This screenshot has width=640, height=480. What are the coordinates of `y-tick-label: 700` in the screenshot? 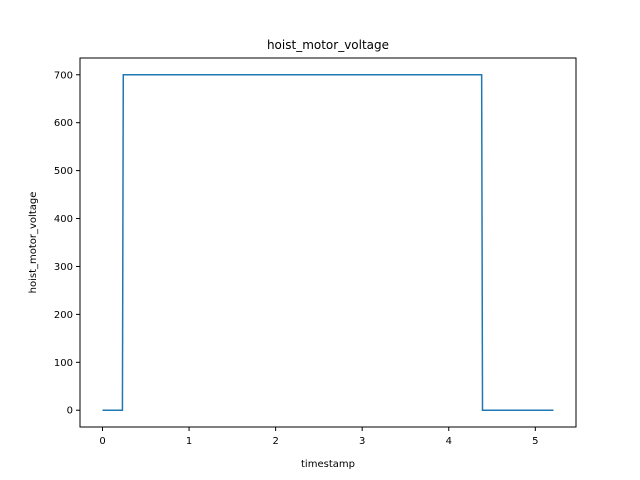 It's located at (63, 75).